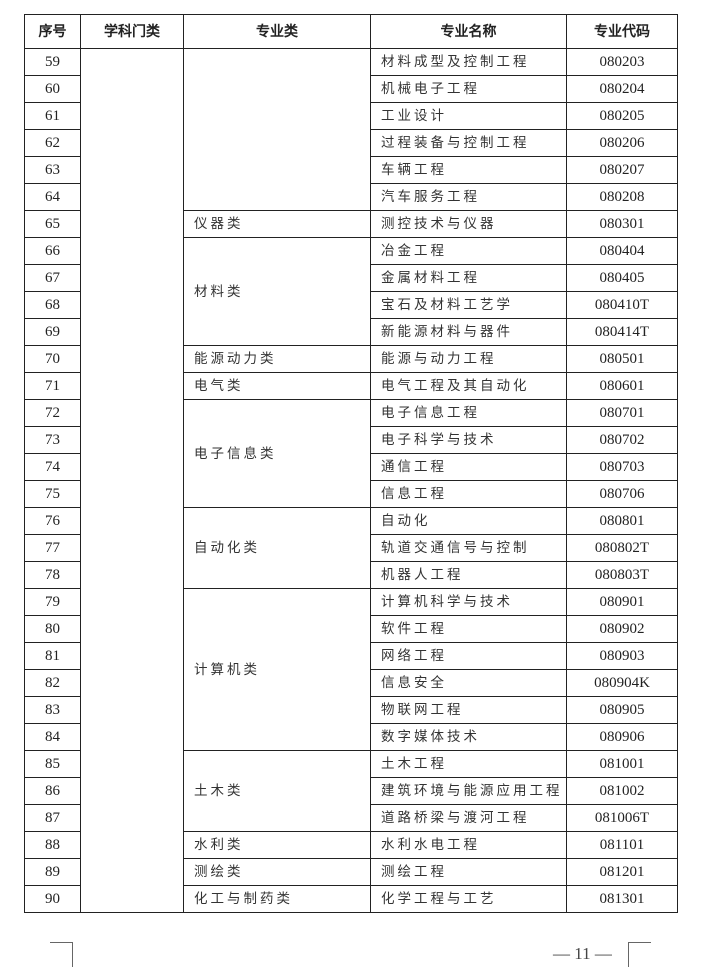 The image size is (712, 967). Describe the element at coordinates (622, 683) in the screenshot. I see `major-code: 080904K` at that location.